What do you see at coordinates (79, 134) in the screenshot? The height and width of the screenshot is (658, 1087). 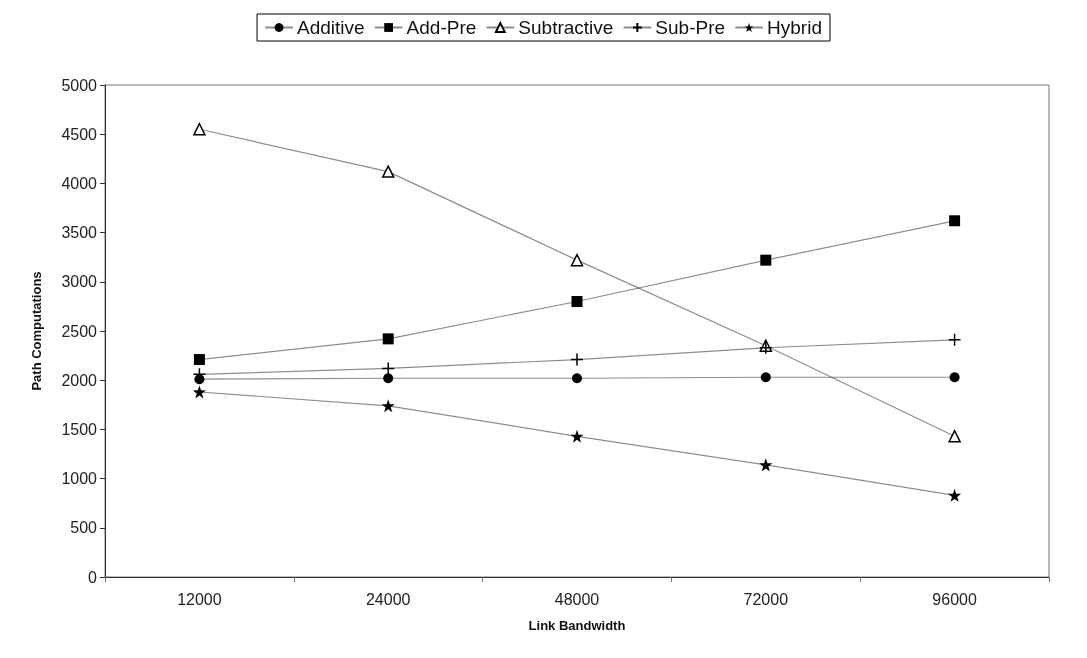 I see `y-tick-label: 4500` at bounding box center [79, 134].